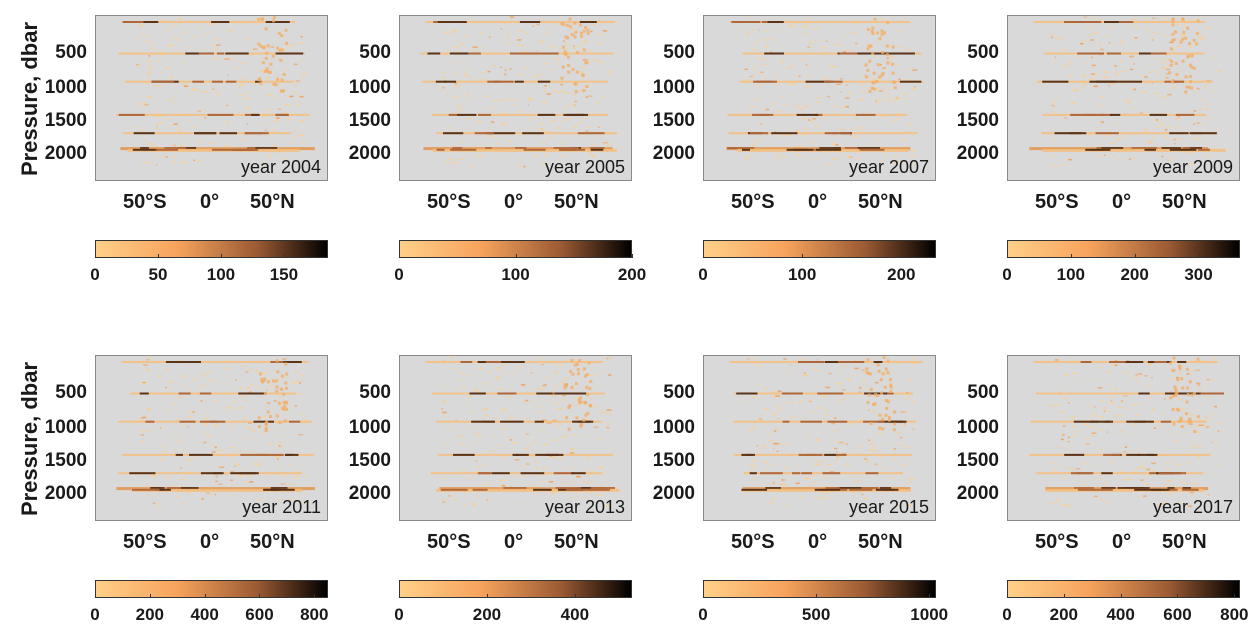 This screenshot has height=635, width=1258. Describe the element at coordinates (515, 274) in the screenshot. I see `colorbar-tick-label: 100` at that location.